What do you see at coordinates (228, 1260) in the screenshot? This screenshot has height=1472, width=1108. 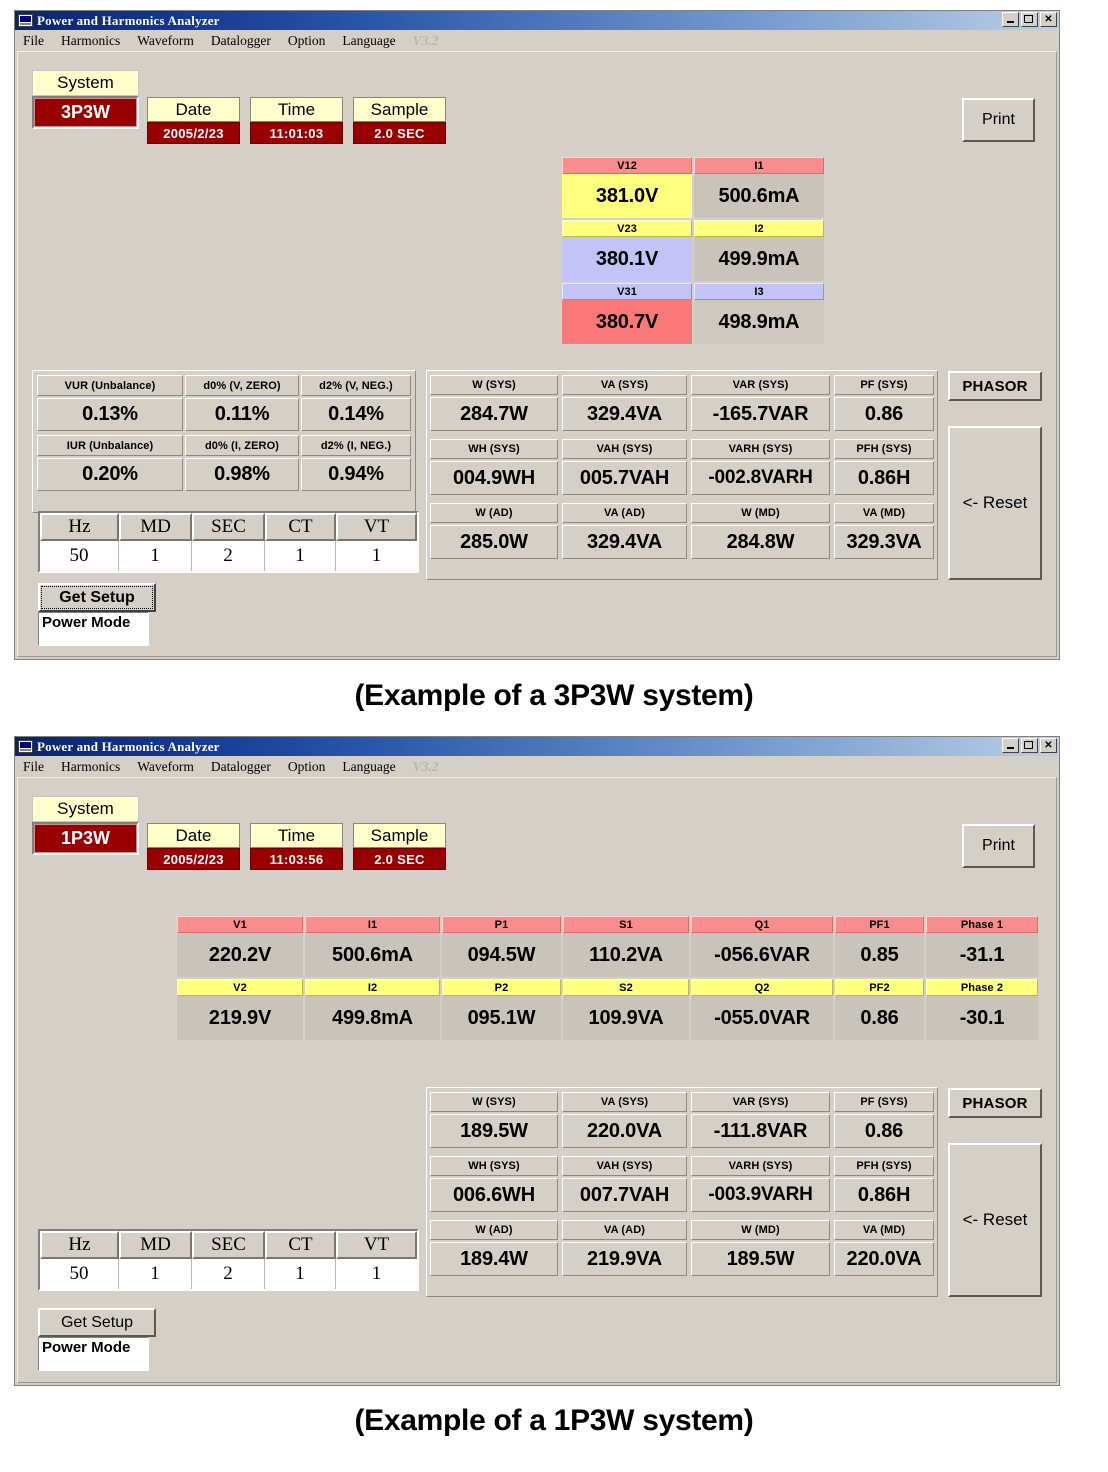 I see `setup-group-1p3w-body: Hz MD SEC CT VT 50 1 2 1 1` at bounding box center [228, 1260].